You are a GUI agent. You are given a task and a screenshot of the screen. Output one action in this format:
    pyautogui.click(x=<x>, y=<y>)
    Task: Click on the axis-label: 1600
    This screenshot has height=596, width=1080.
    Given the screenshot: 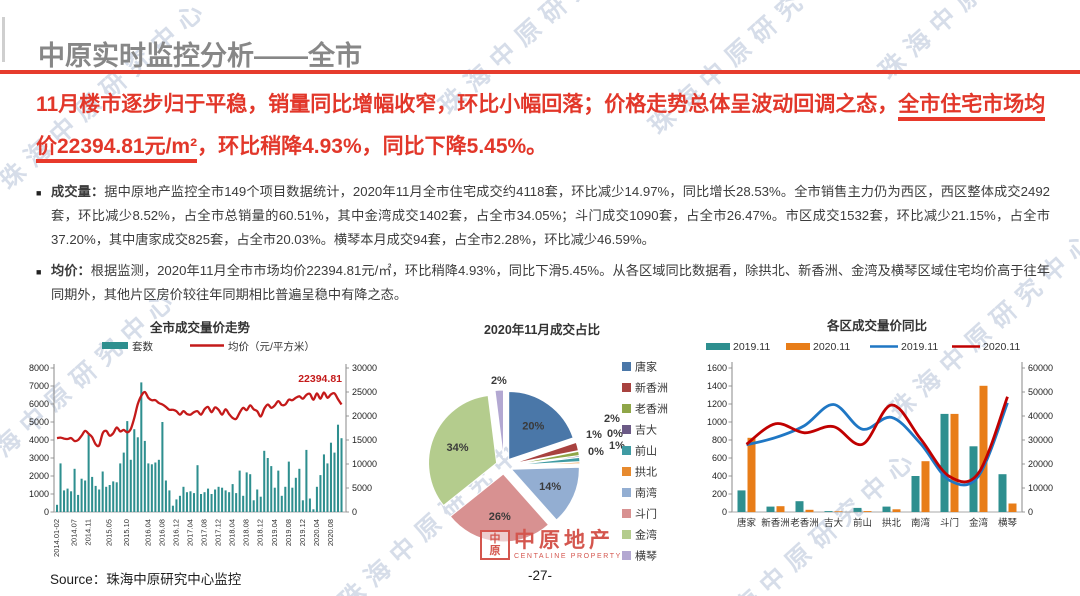 What is the action you would take?
    pyautogui.click(x=717, y=368)
    